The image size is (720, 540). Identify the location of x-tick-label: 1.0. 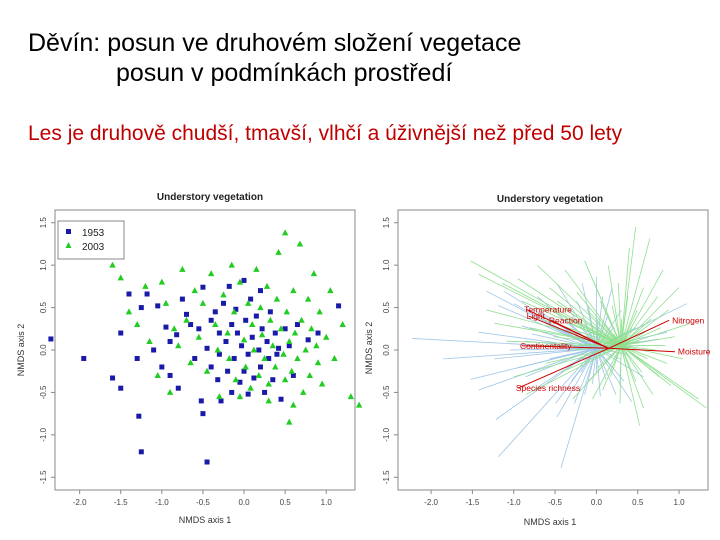
(327, 502).